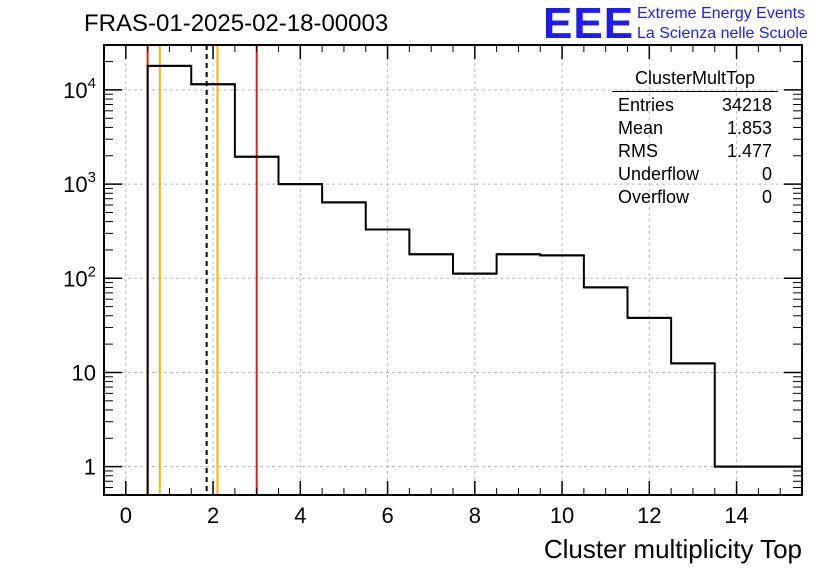  I want to click on stats-label: RMS, so click(638, 151).